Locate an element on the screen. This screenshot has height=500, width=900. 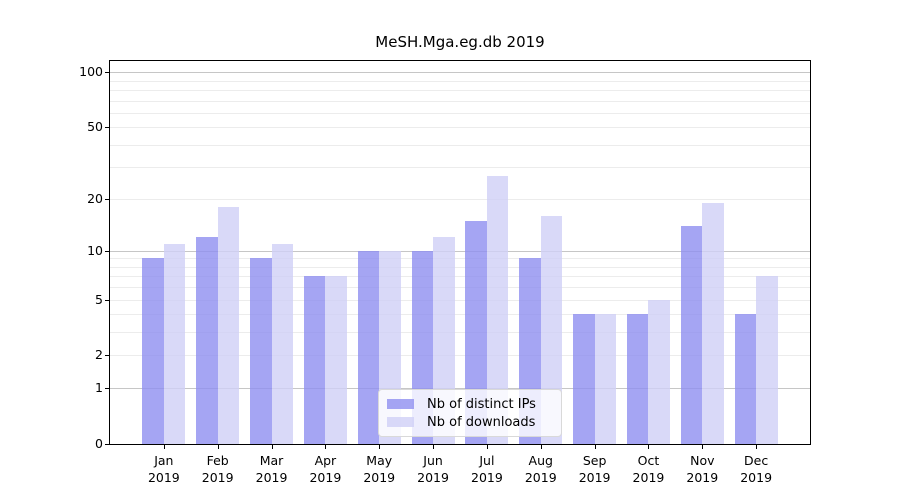
x-tick-month: Dec is located at coordinates (756, 460).